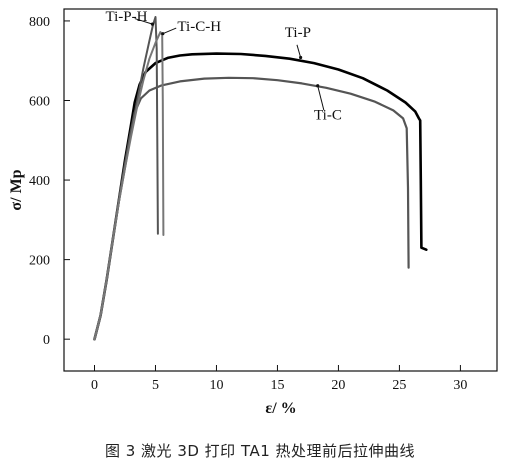  Describe the element at coordinates (338, 385) in the screenshot. I see `x-tick-label: 20` at that location.